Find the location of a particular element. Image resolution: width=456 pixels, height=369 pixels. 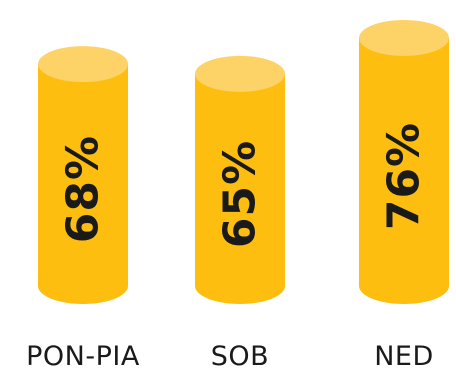

bar-sob: 65% is located at coordinates (240, 179).